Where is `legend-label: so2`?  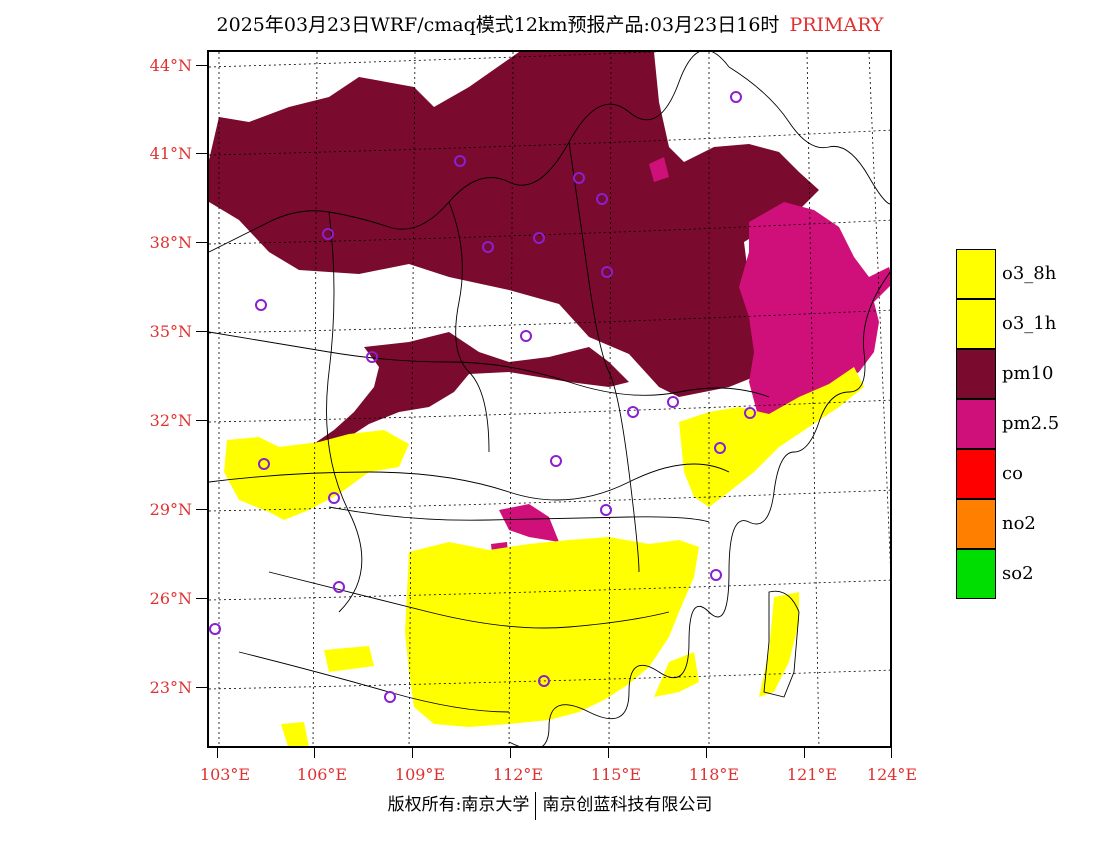
legend-label: so2 is located at coordinates (1018, 573).